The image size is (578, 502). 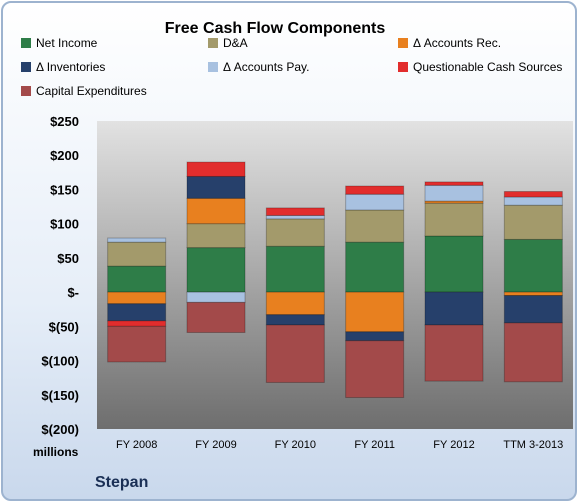 What do you see at coordinates (295, 232) in the screenshot?
I see `bar-d-a-fy-2010` at bounding box center [295, 232].